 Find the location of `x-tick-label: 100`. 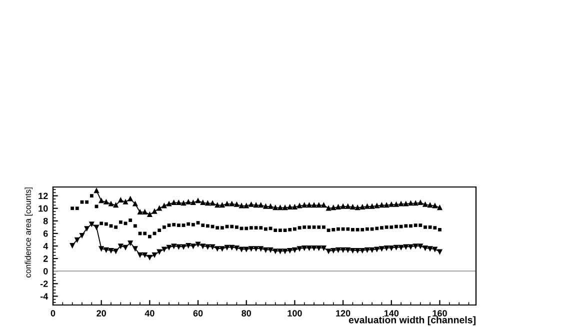

x-tick-label: 100 is located at coordinates (295, 313).